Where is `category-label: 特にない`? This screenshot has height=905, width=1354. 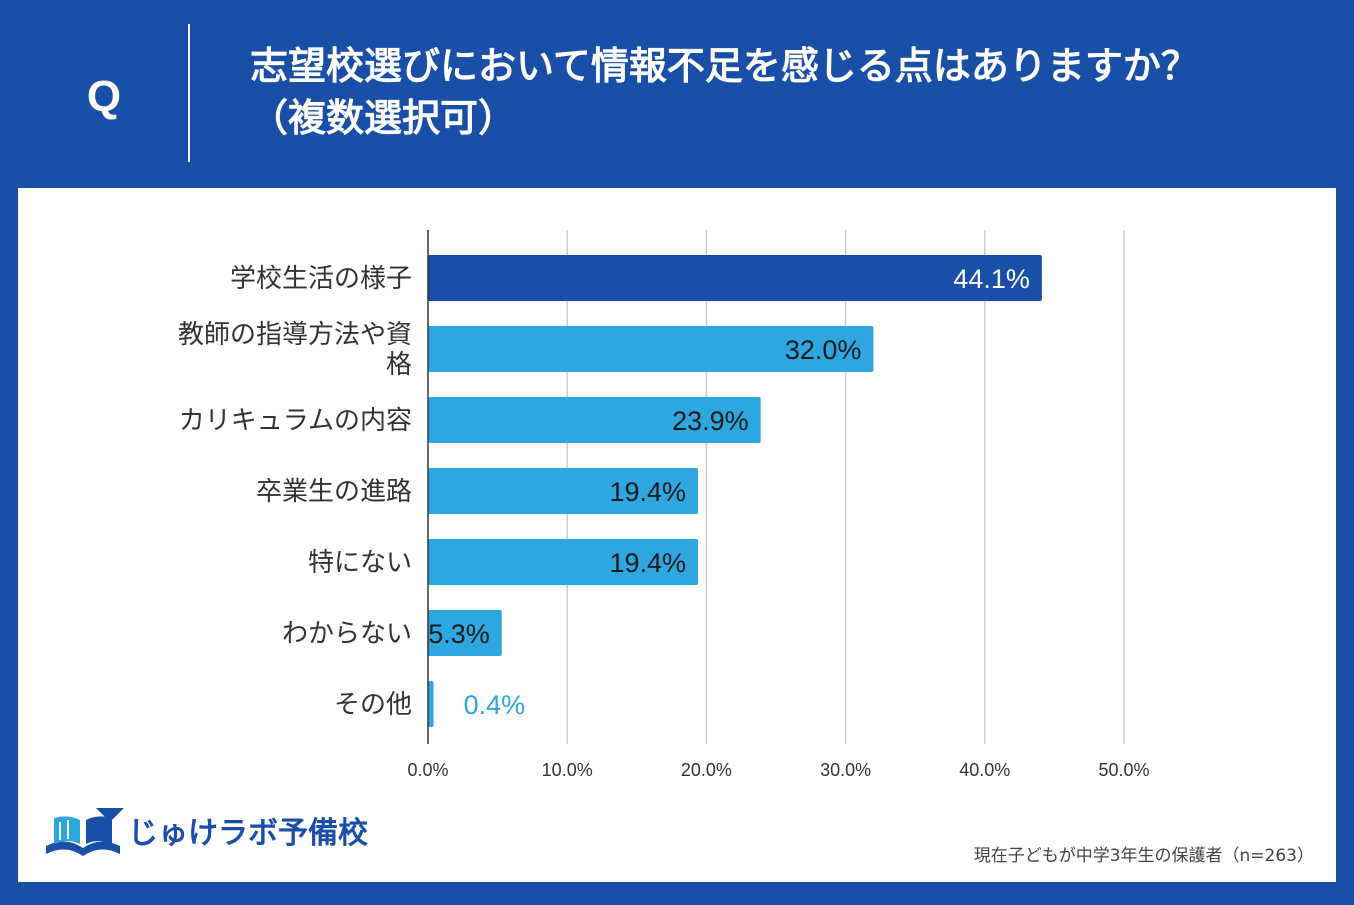
category-label: 特にない is located at coordinates (360, 563).